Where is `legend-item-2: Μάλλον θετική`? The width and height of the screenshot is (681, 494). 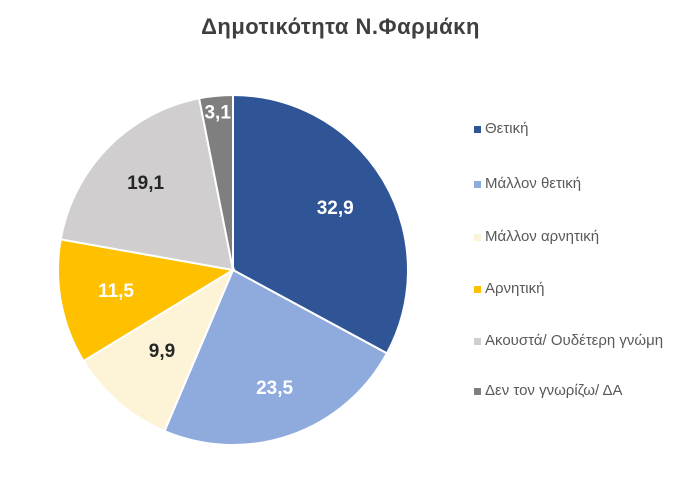
legend-item-2: Μάλλον θετική is located at coordinates (574, 184).